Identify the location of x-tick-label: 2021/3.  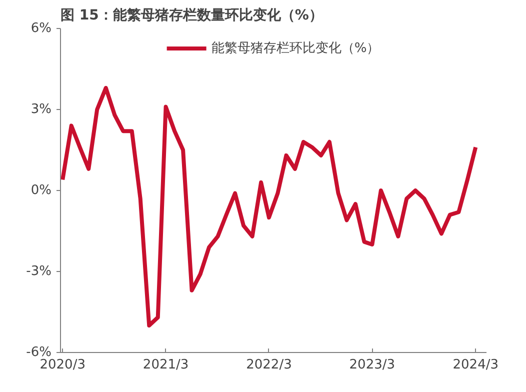
(165, 365).